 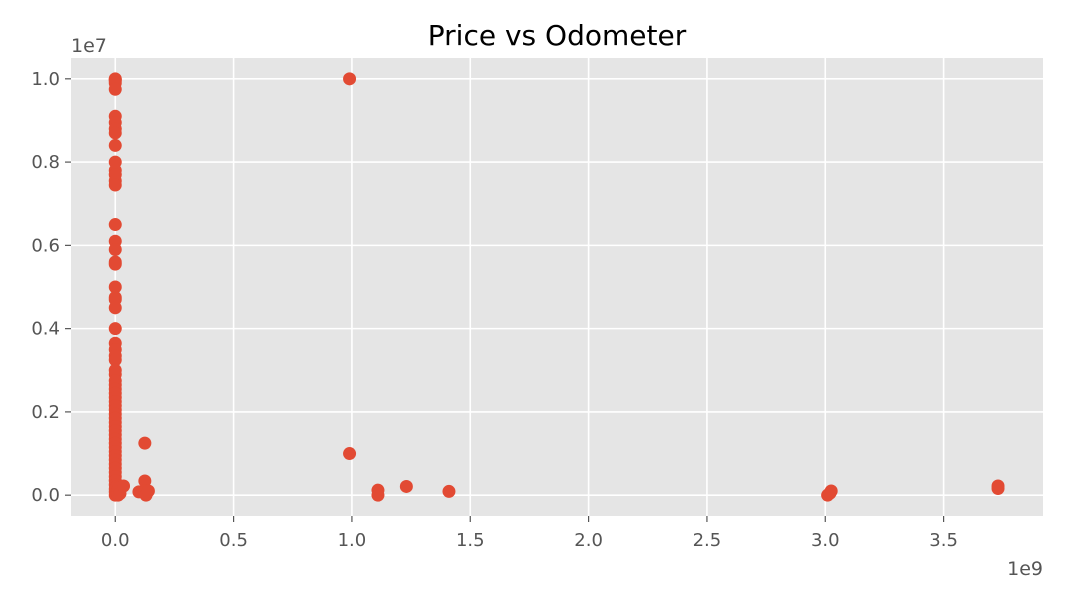 What do you see at coordinates (45, 79) in the screenshot?
I see `y-tick-label: 1.0` at bounding box center [45, 79].